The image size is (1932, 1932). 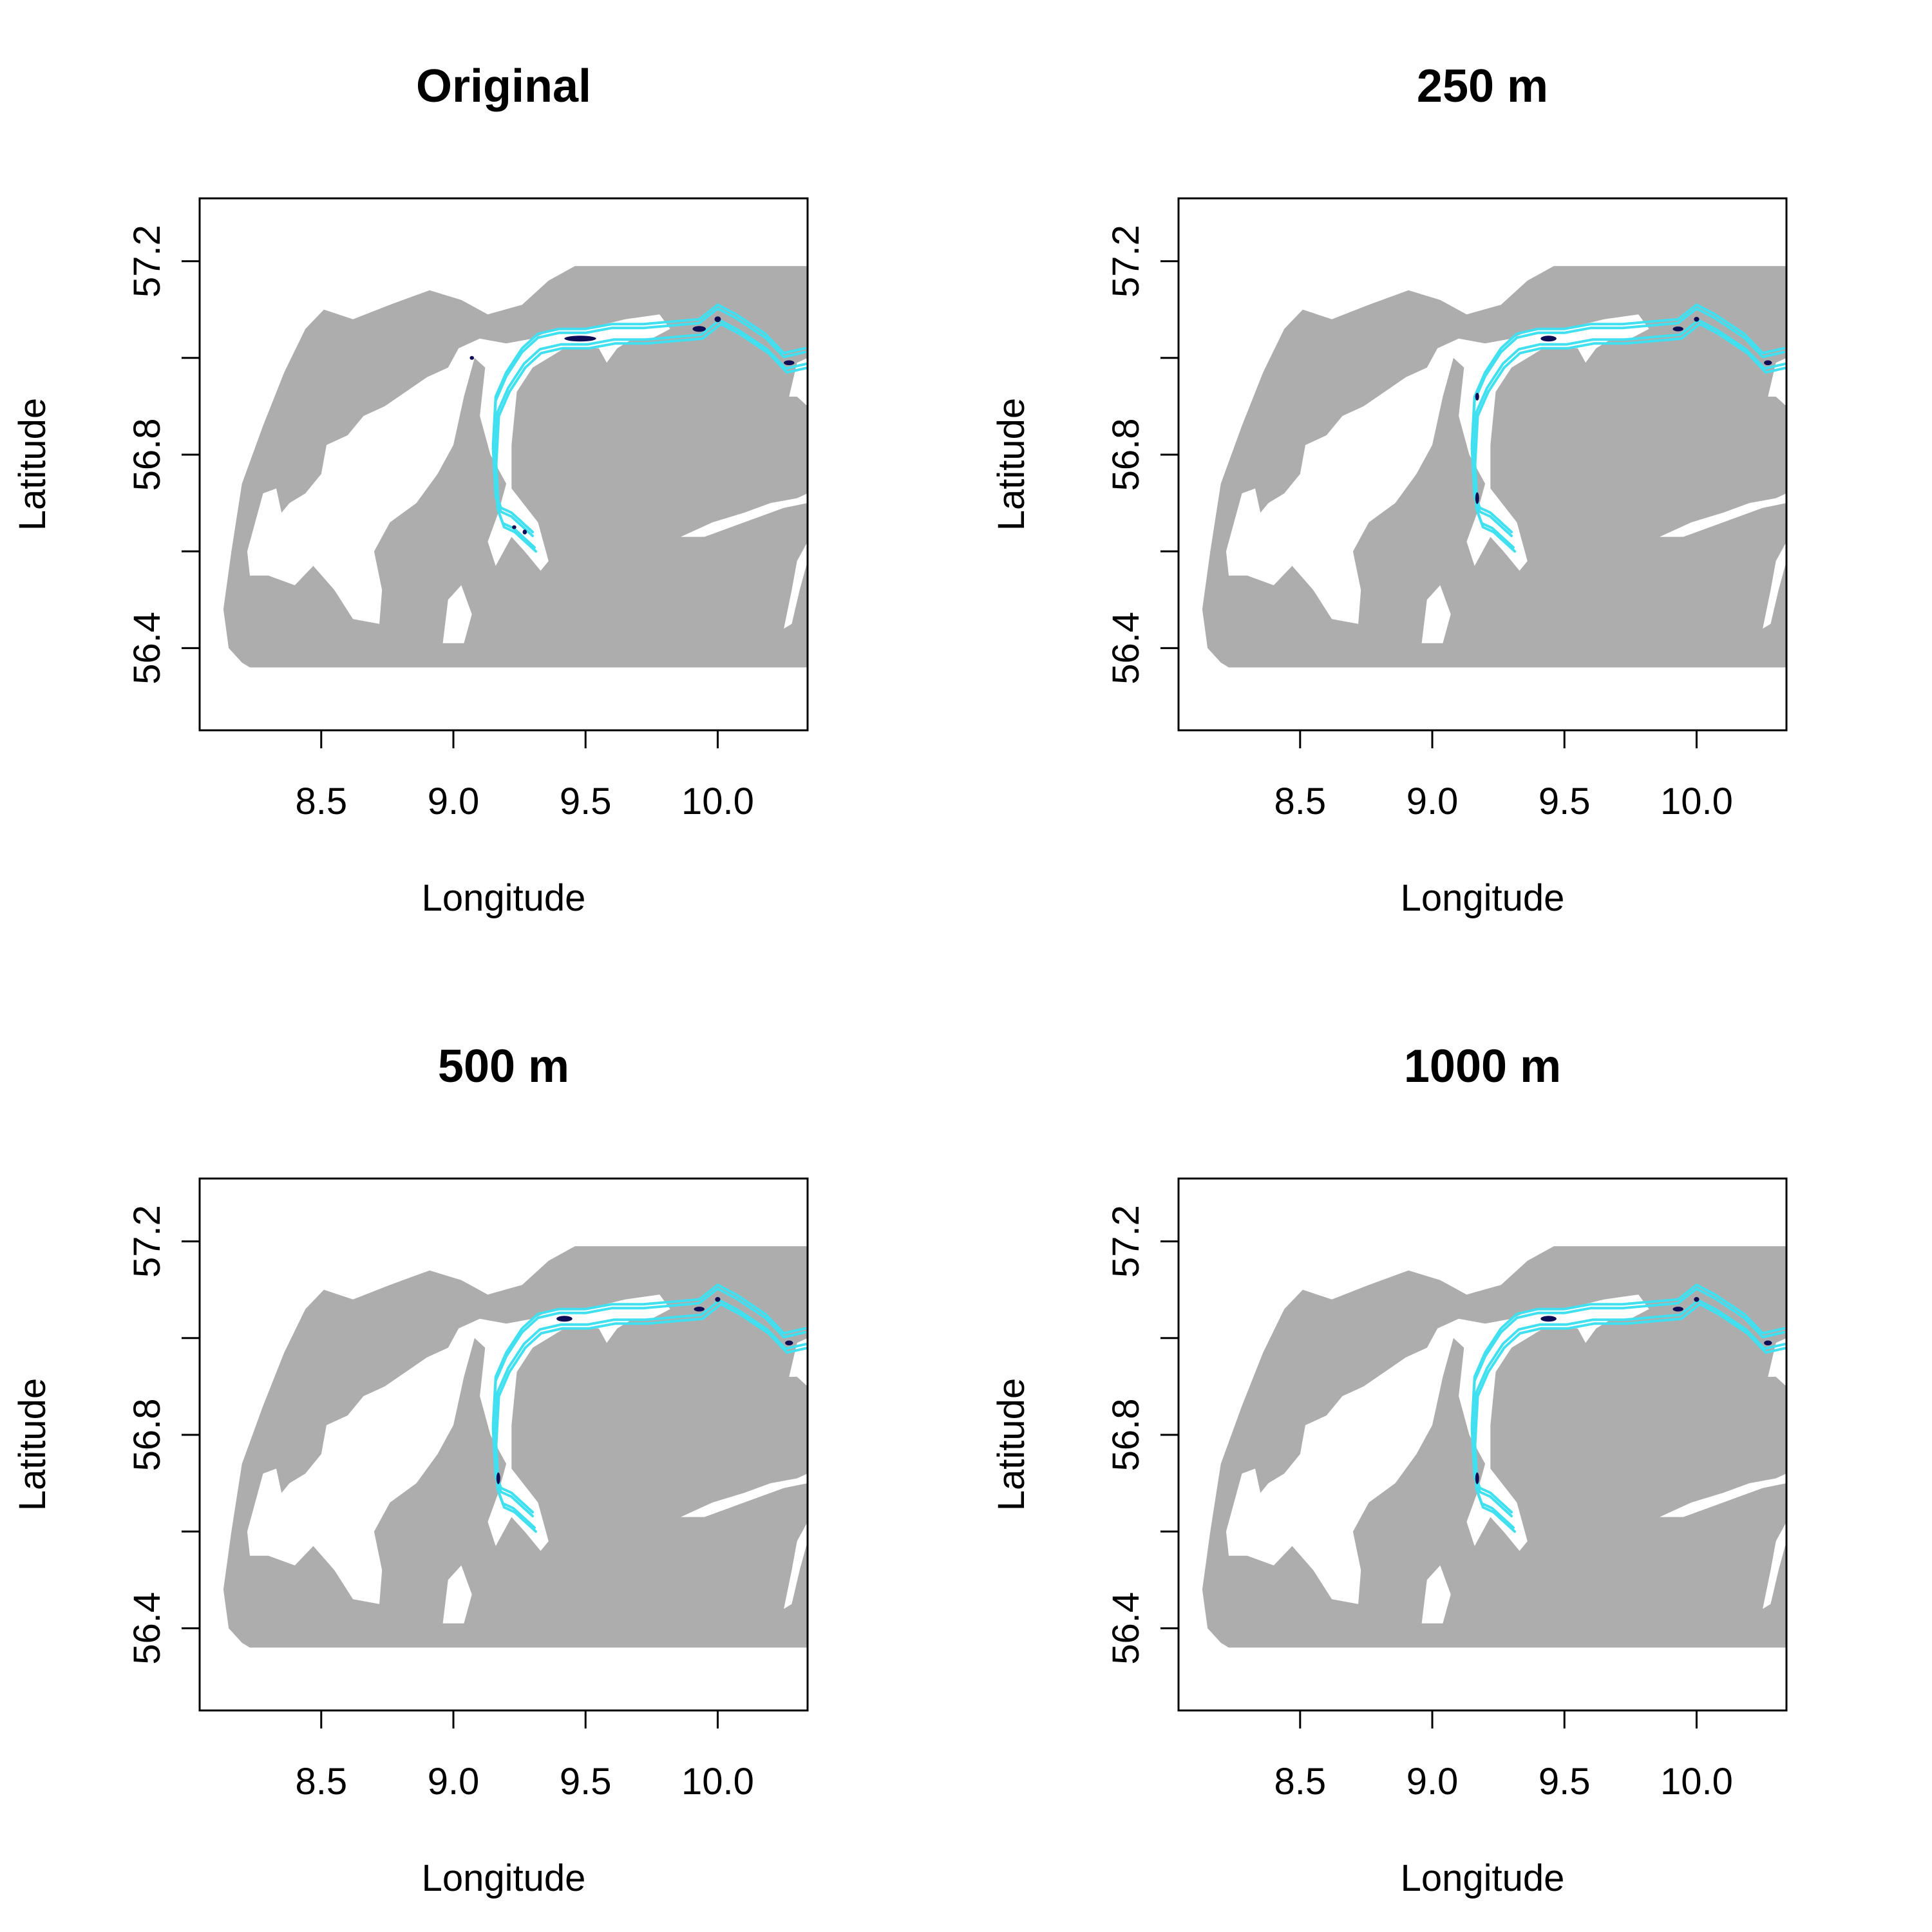 I want to click on panel-title: 1000 m, so click(x=1482, y=1066).